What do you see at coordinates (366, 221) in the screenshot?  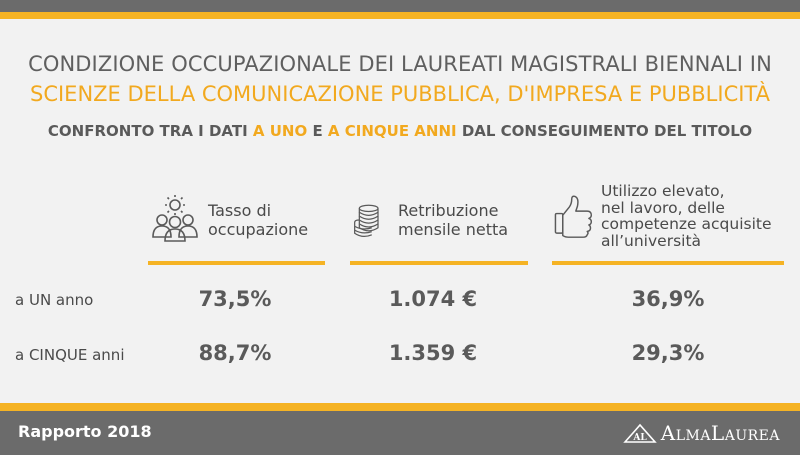 I see `coins-icon` at bounding box center [366, 221].